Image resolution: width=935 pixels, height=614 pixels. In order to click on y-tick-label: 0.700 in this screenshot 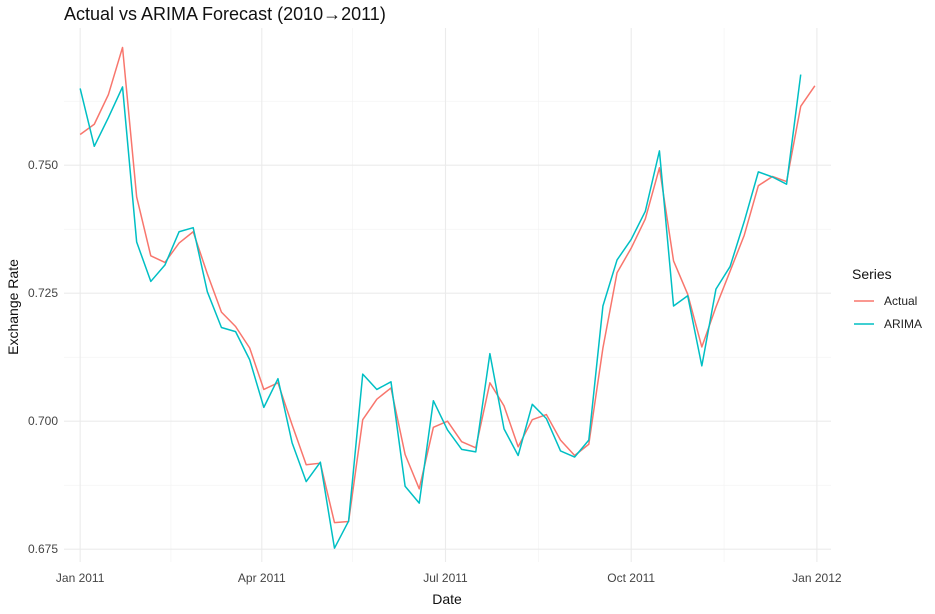, I will do `click(43, 421)`.